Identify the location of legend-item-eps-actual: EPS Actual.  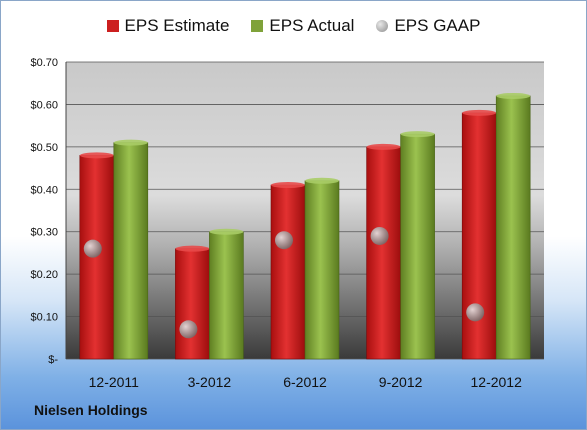
(302, 26).